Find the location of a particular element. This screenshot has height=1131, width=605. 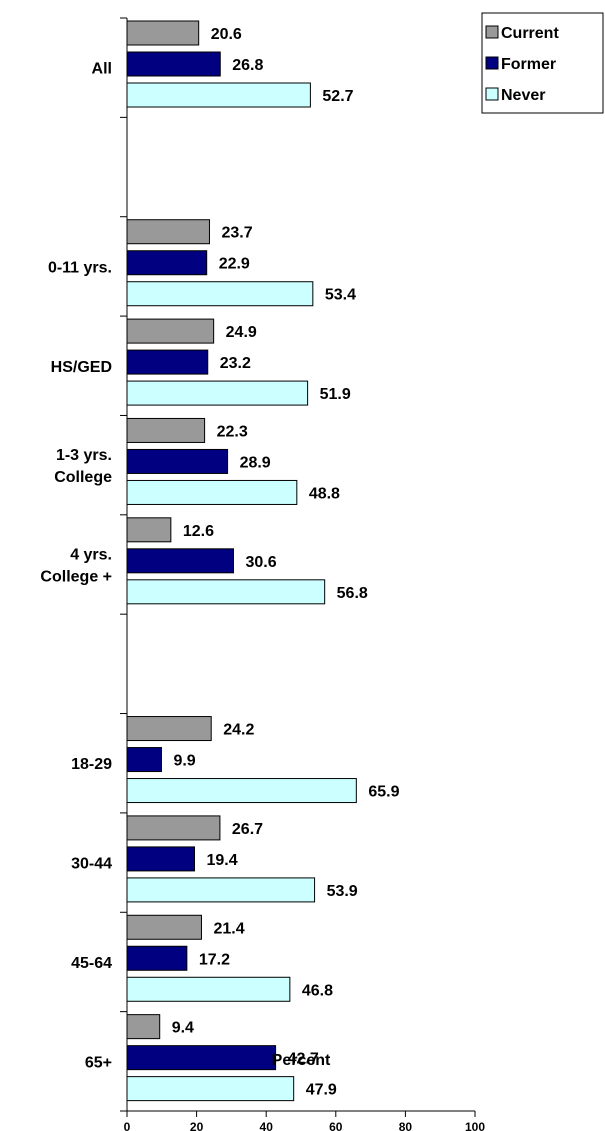

bar-never-0-11-yrs is located at coordinates (220, 294).